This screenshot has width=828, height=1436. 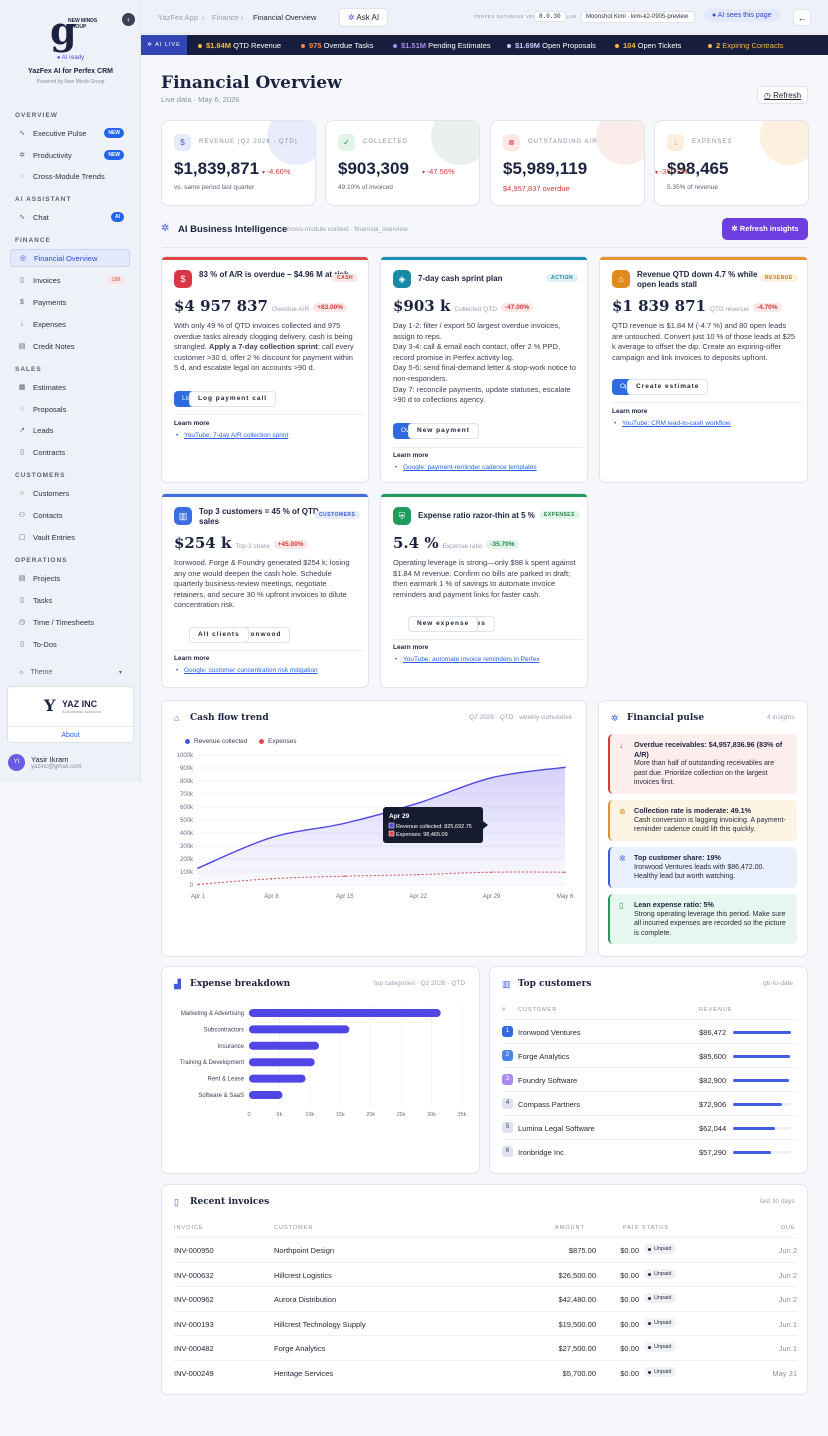 What do you see at coordinates (631, 1228) in the screenshot?
I see `column-header-paid: PAID` at bounding box center [631, 1228].